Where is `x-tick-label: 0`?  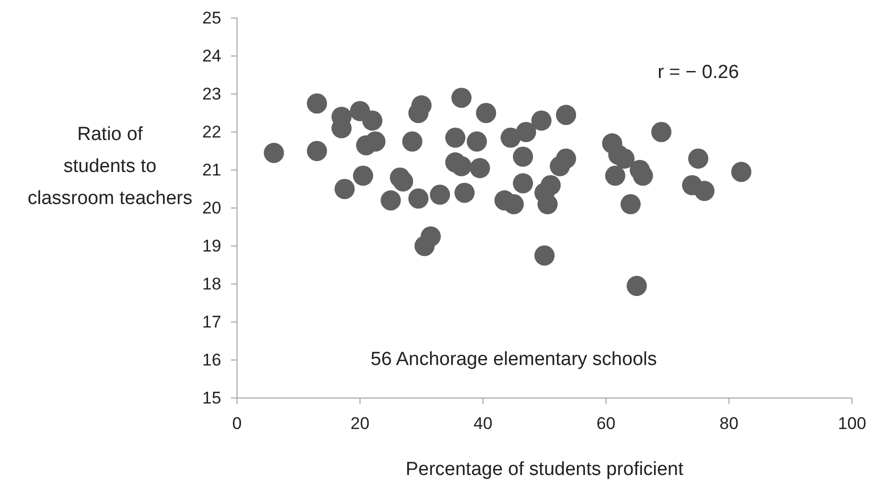 x-tick-label: 0 is located at coordinates (237, 424).